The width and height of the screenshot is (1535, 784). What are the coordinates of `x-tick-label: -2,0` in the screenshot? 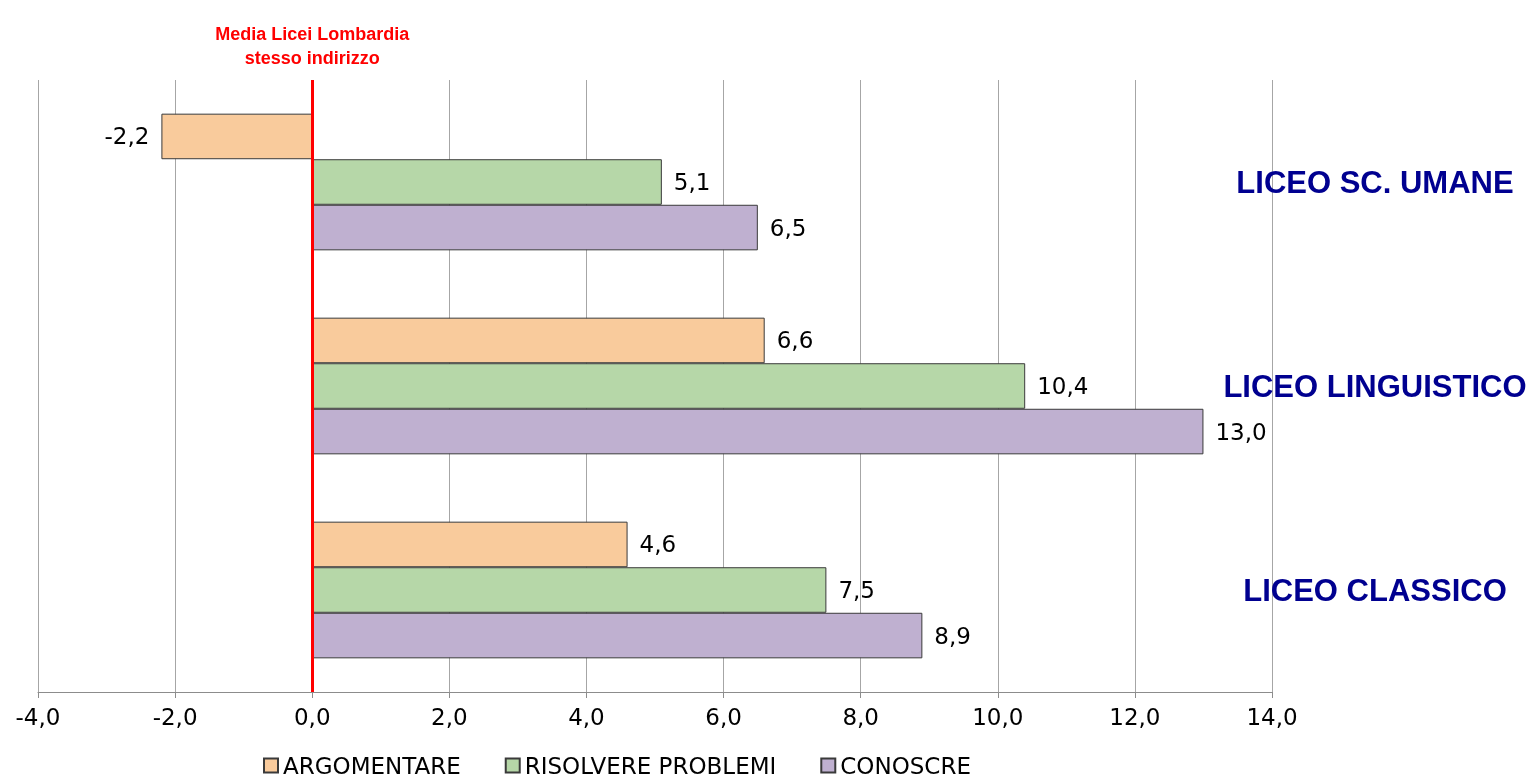 It's located at (175, 716).